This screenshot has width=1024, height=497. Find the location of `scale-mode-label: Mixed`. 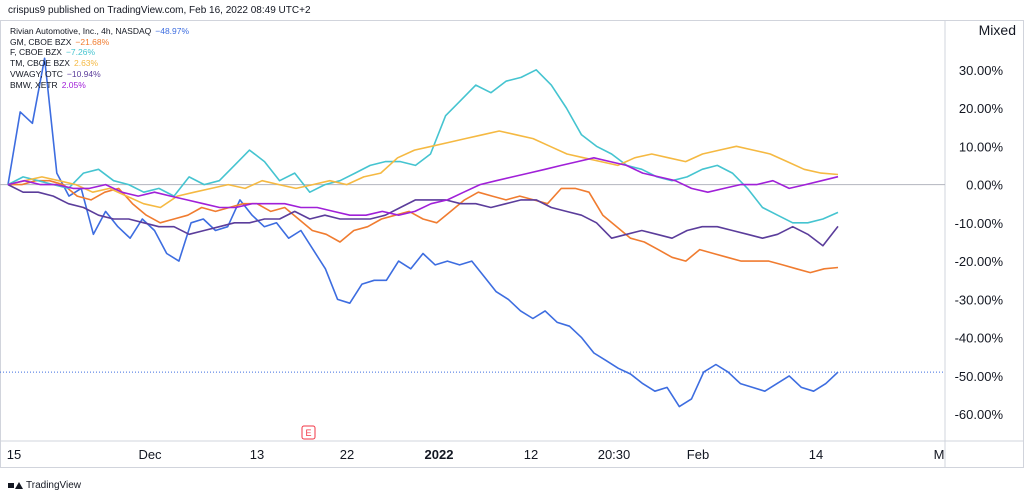

scale-mode-label: Mixed is located at coordinates (997, 30).